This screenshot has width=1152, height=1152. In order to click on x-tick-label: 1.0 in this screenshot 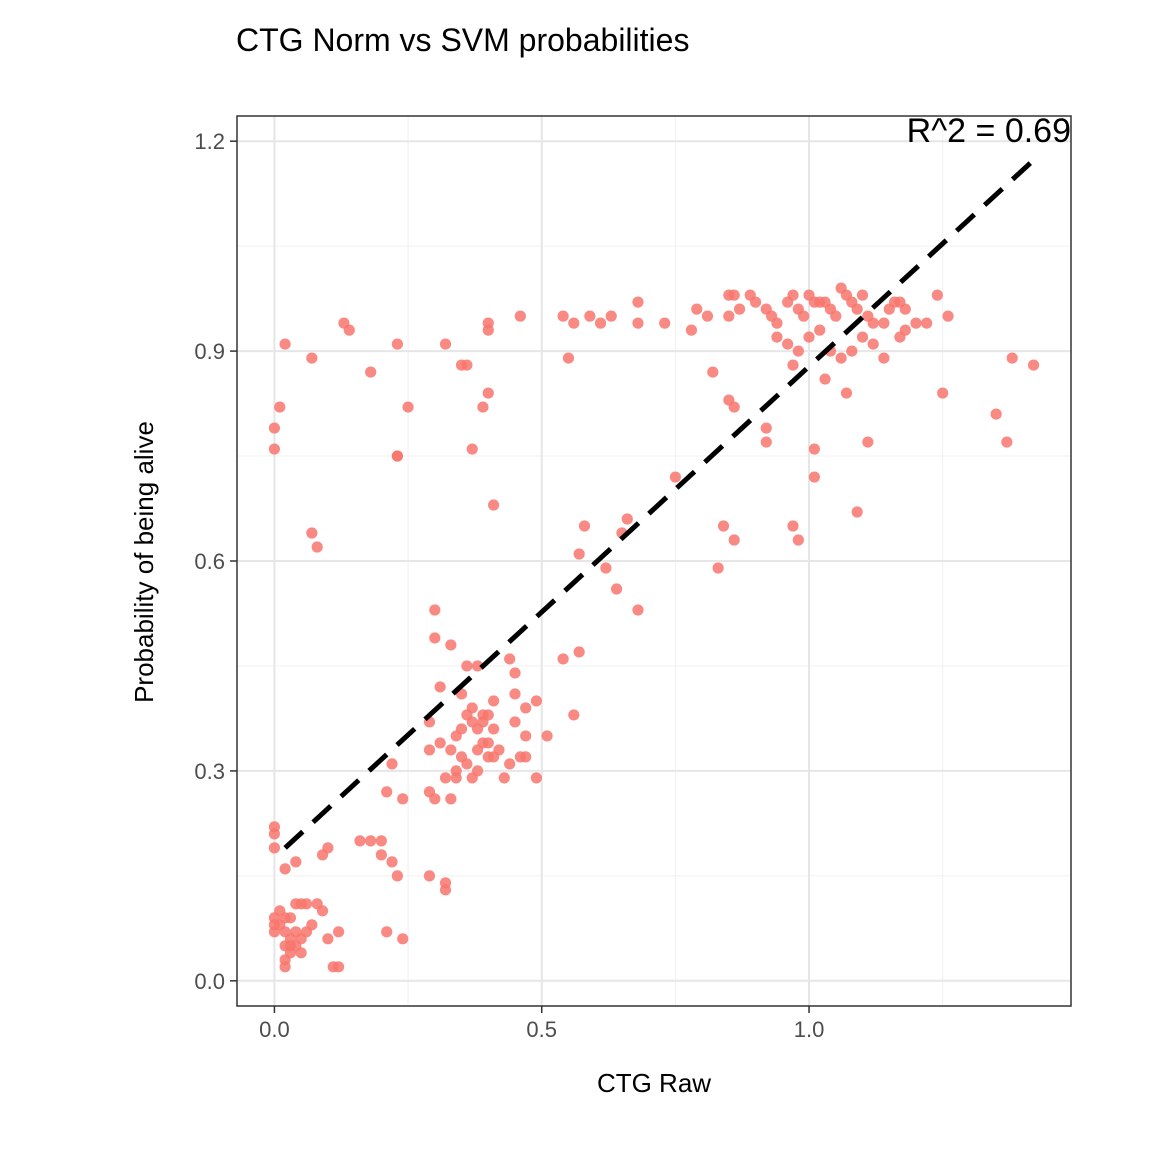, I will do `click(809, 1029)`.